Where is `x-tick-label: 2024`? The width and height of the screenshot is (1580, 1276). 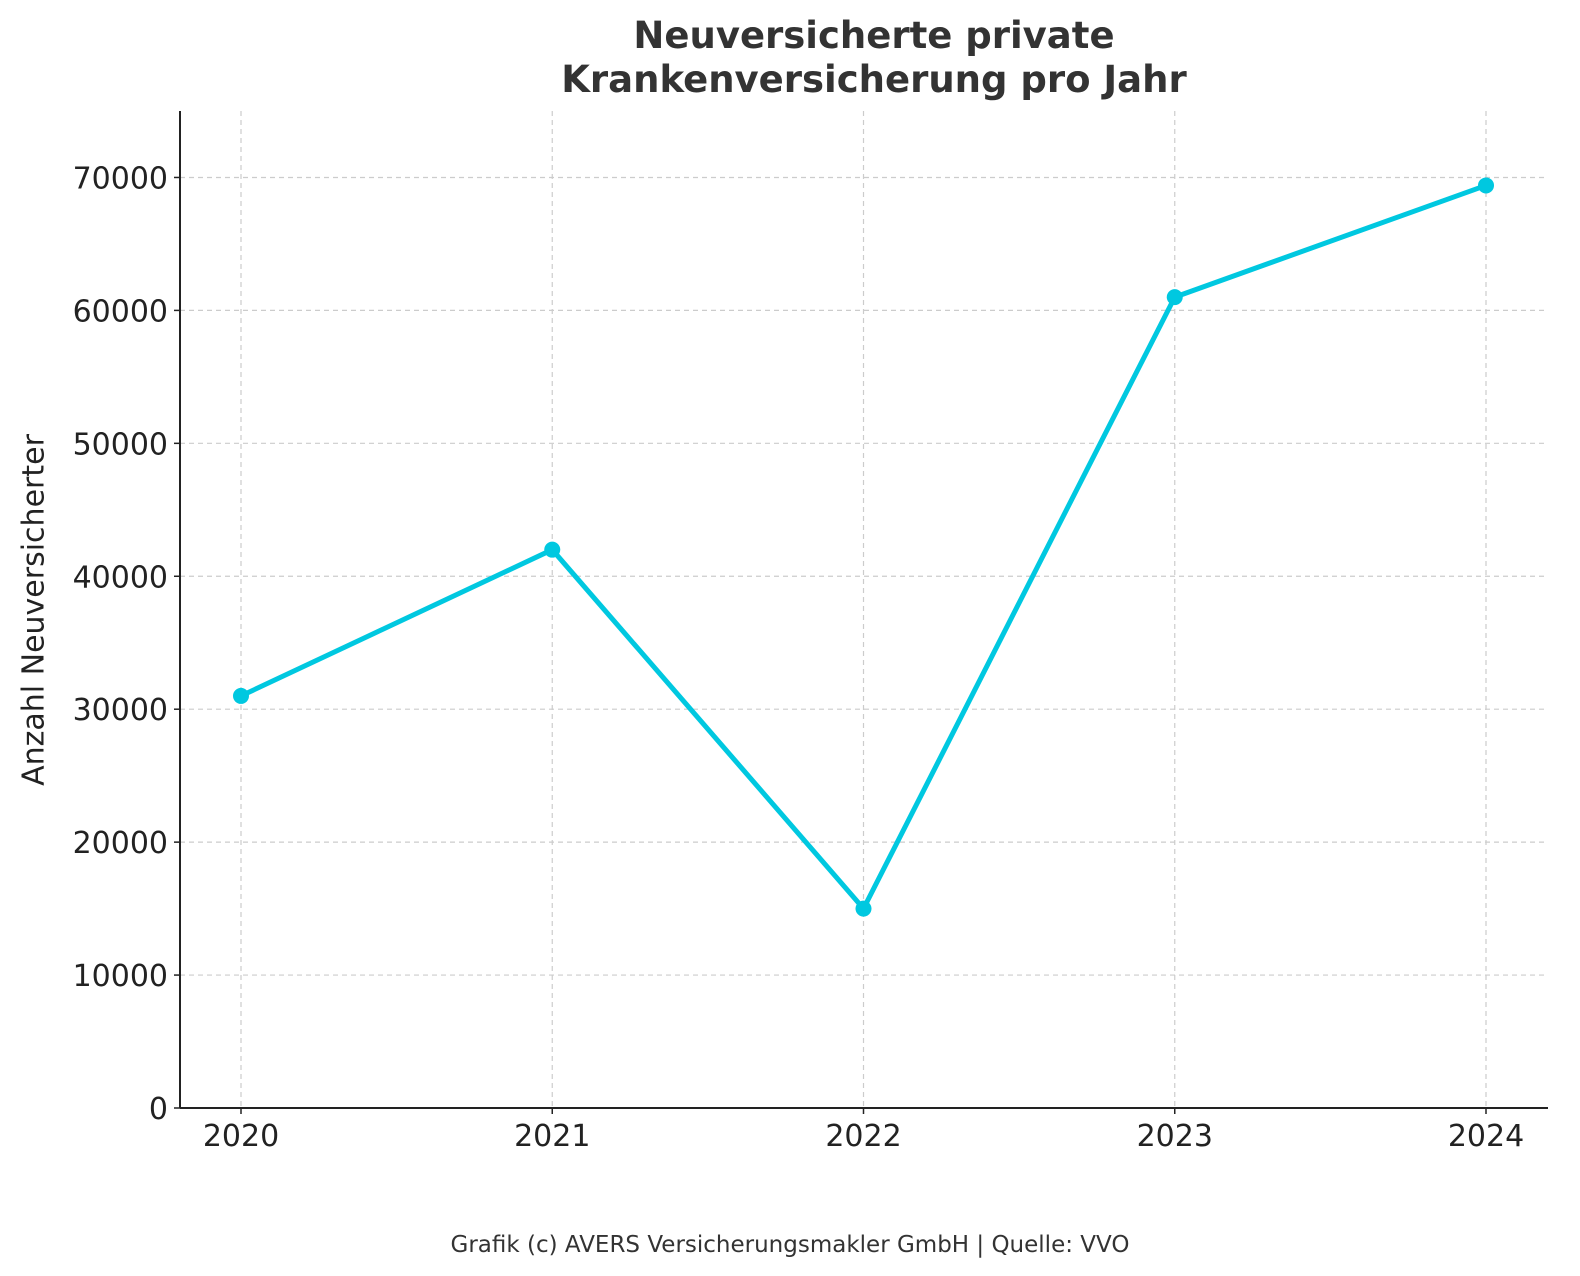
x-tick-label: 2024 is located at coordinates (1486, 1136).